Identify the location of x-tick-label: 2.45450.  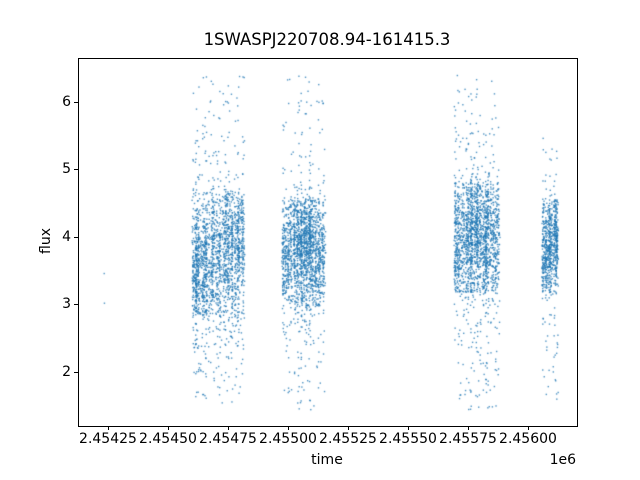
(168, 439).